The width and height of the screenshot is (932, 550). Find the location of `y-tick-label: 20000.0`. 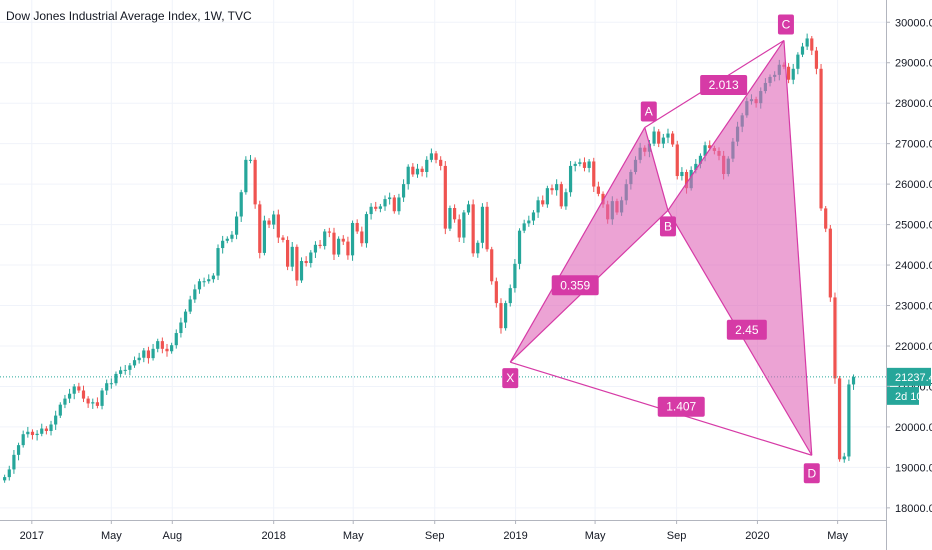

y-tick-label: 20000.0 is located at coordinates (913, 428).